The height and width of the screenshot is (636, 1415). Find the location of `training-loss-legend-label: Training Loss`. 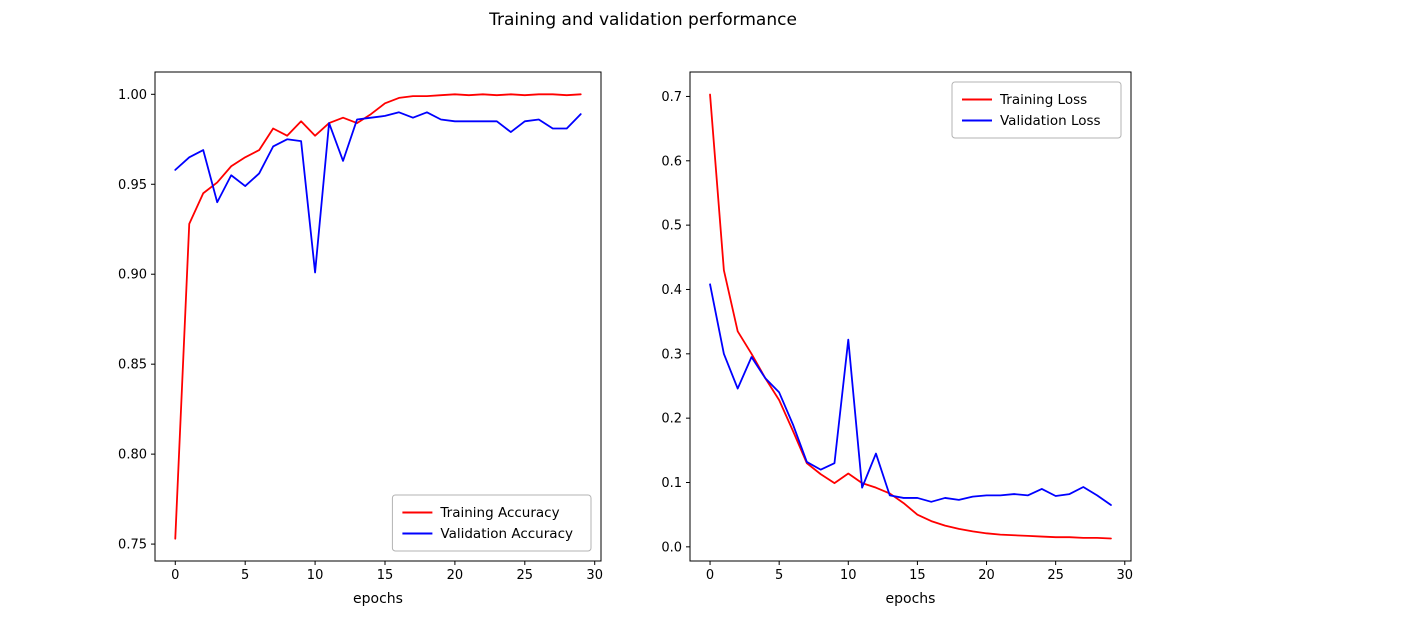

training-loss-legend-label: Training Loss is located at coordinates (1043, 100).